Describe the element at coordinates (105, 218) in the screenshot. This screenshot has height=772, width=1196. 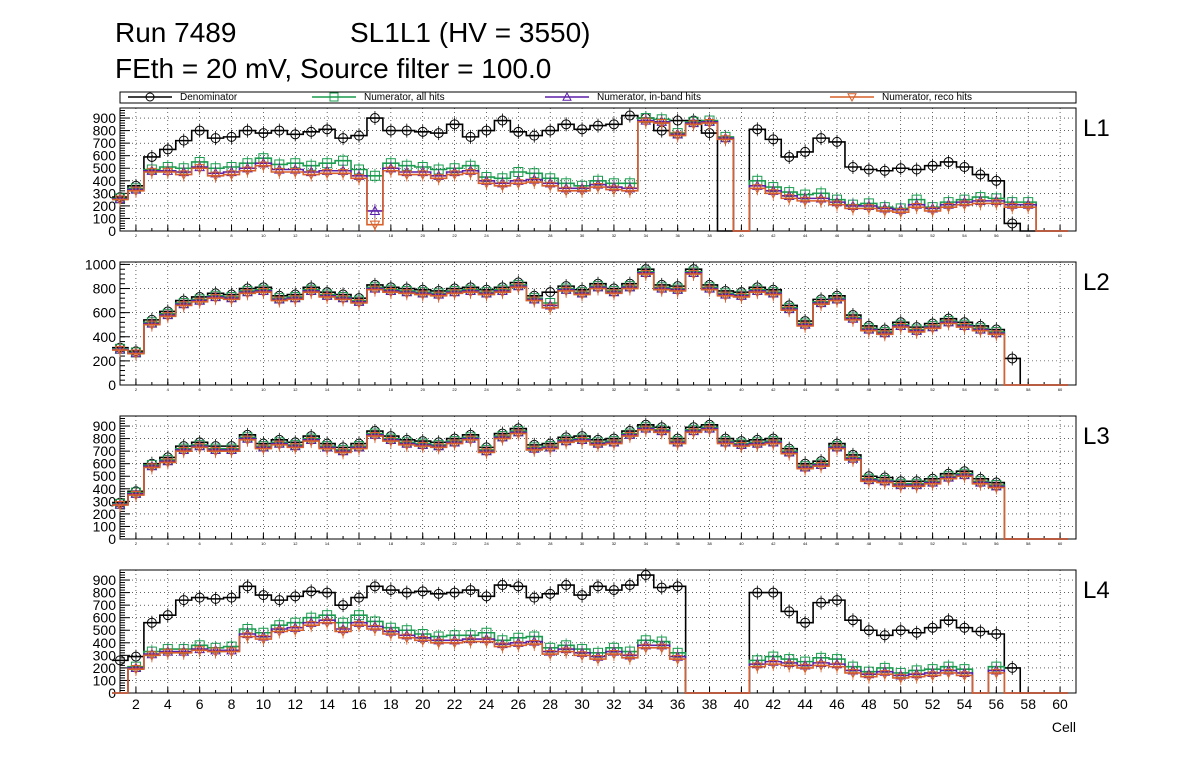
I see `y-tick-label: 100` at that location.